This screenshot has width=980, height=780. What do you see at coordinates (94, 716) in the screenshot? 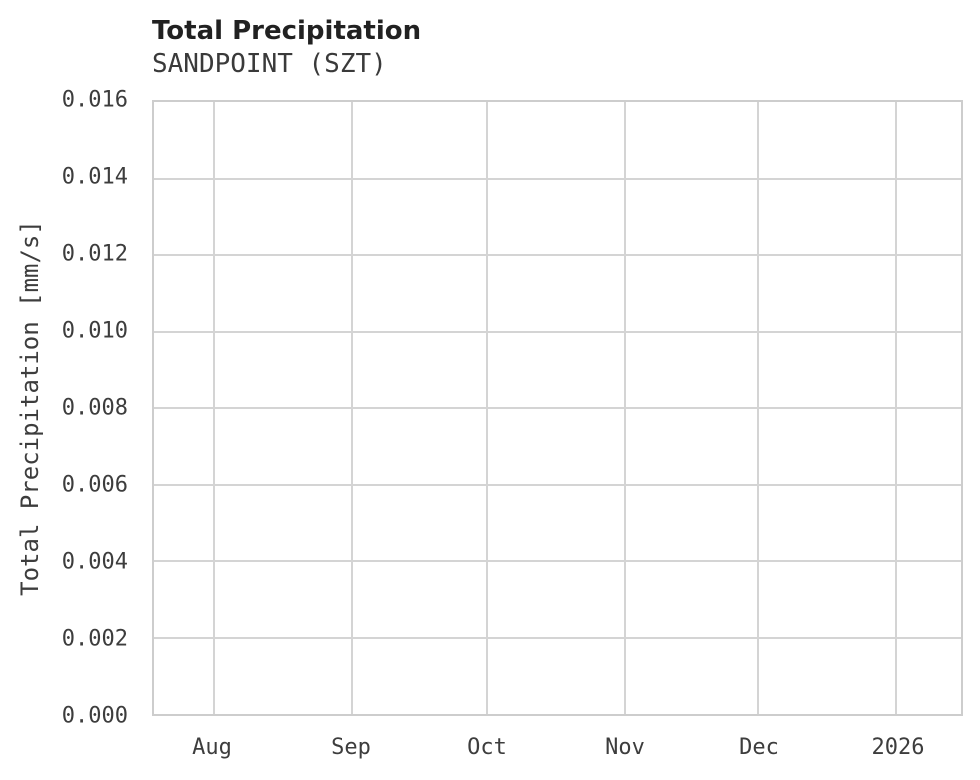
I see `y-tick-label: 0.000` at bounding box center [94, 716].